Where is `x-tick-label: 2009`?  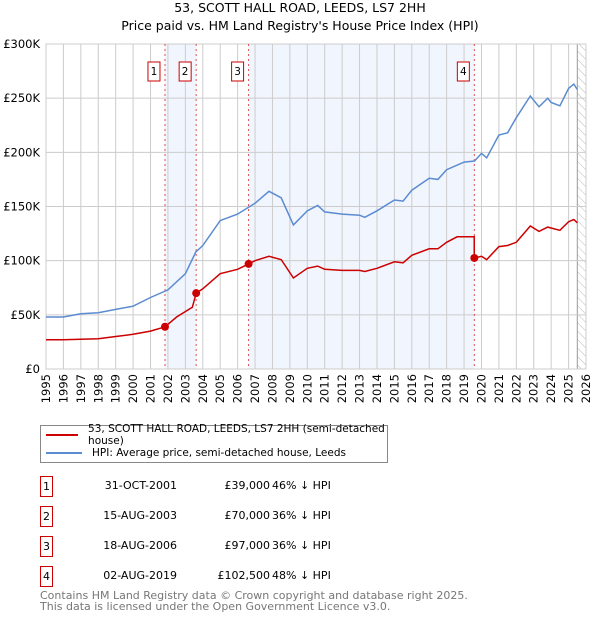 x-tick-label: 2009 is located at coordinates (290, 388).